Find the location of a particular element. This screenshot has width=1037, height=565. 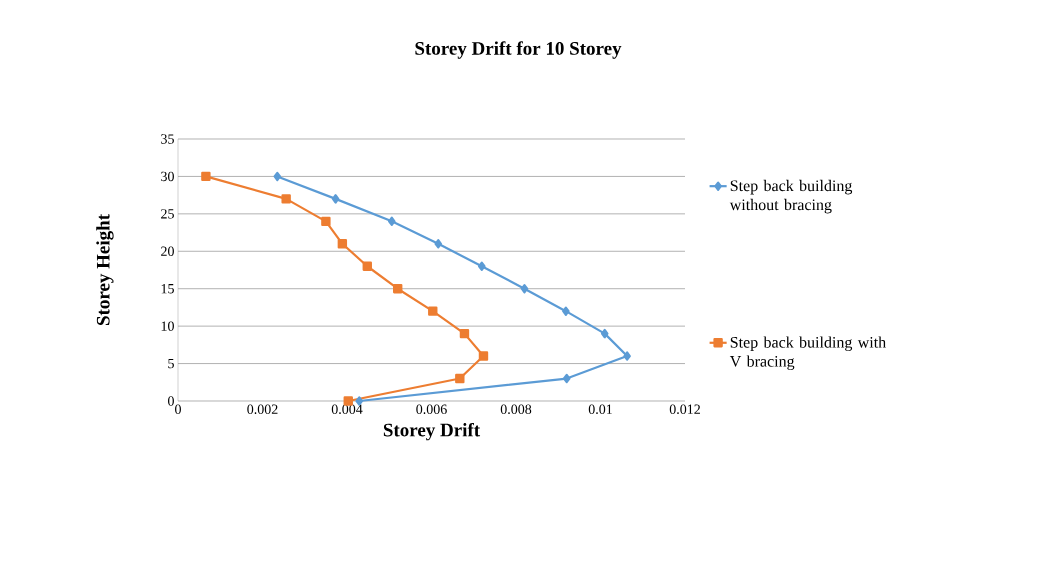

y-tick-label: 15 is located at coordinates (167, 289).